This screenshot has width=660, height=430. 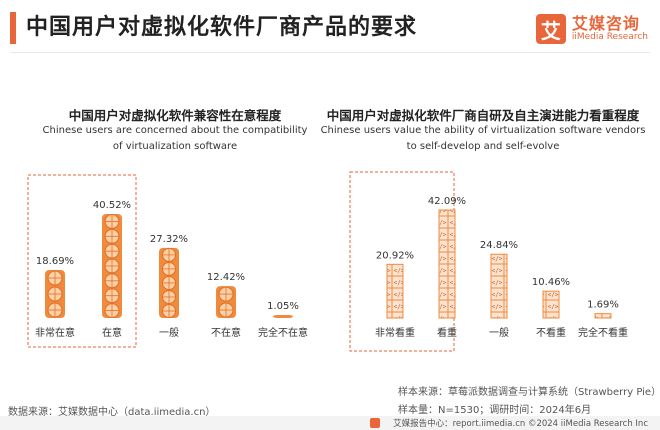 What do you see at coordinates (551, 282) in the screenshot?
I see `value-label: 10.46%` at bounding box center [551, 282].